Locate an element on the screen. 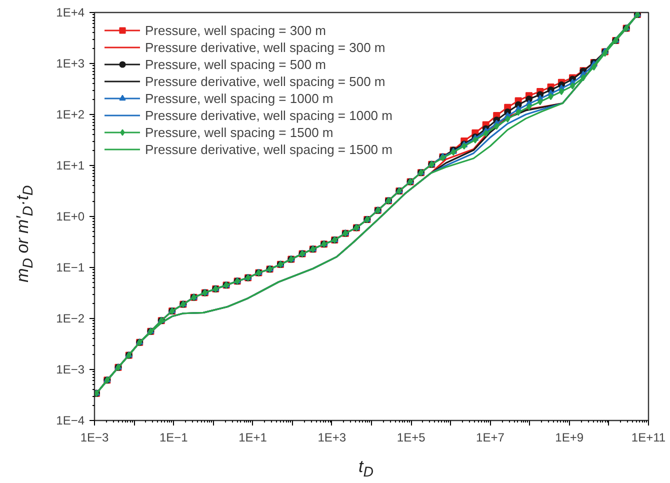 This screenshot has width=670, height=483. legend-label: Pressure, well spacing = 500 m is located at coordinates (235, 64).